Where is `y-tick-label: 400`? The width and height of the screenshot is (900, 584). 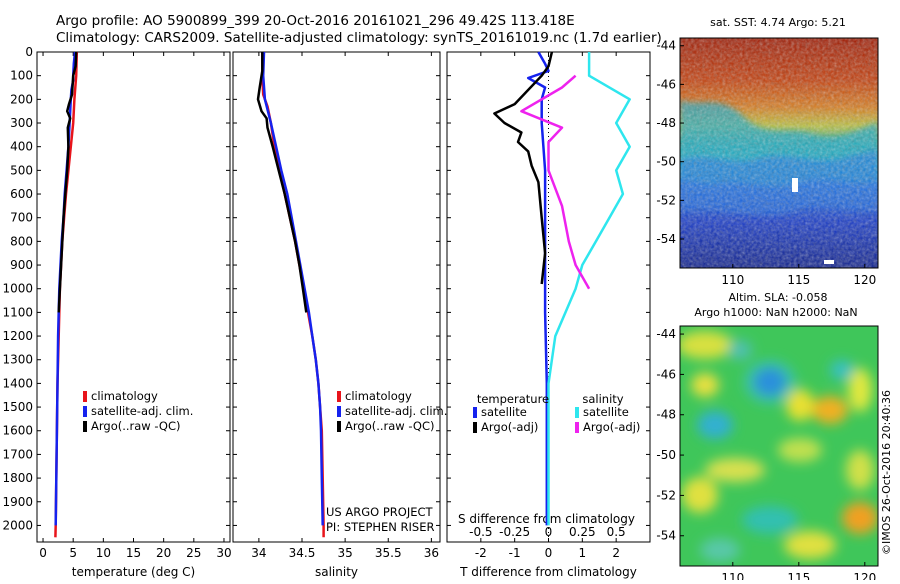 y-tick-label: 400 is located at coordinates (21, 147).